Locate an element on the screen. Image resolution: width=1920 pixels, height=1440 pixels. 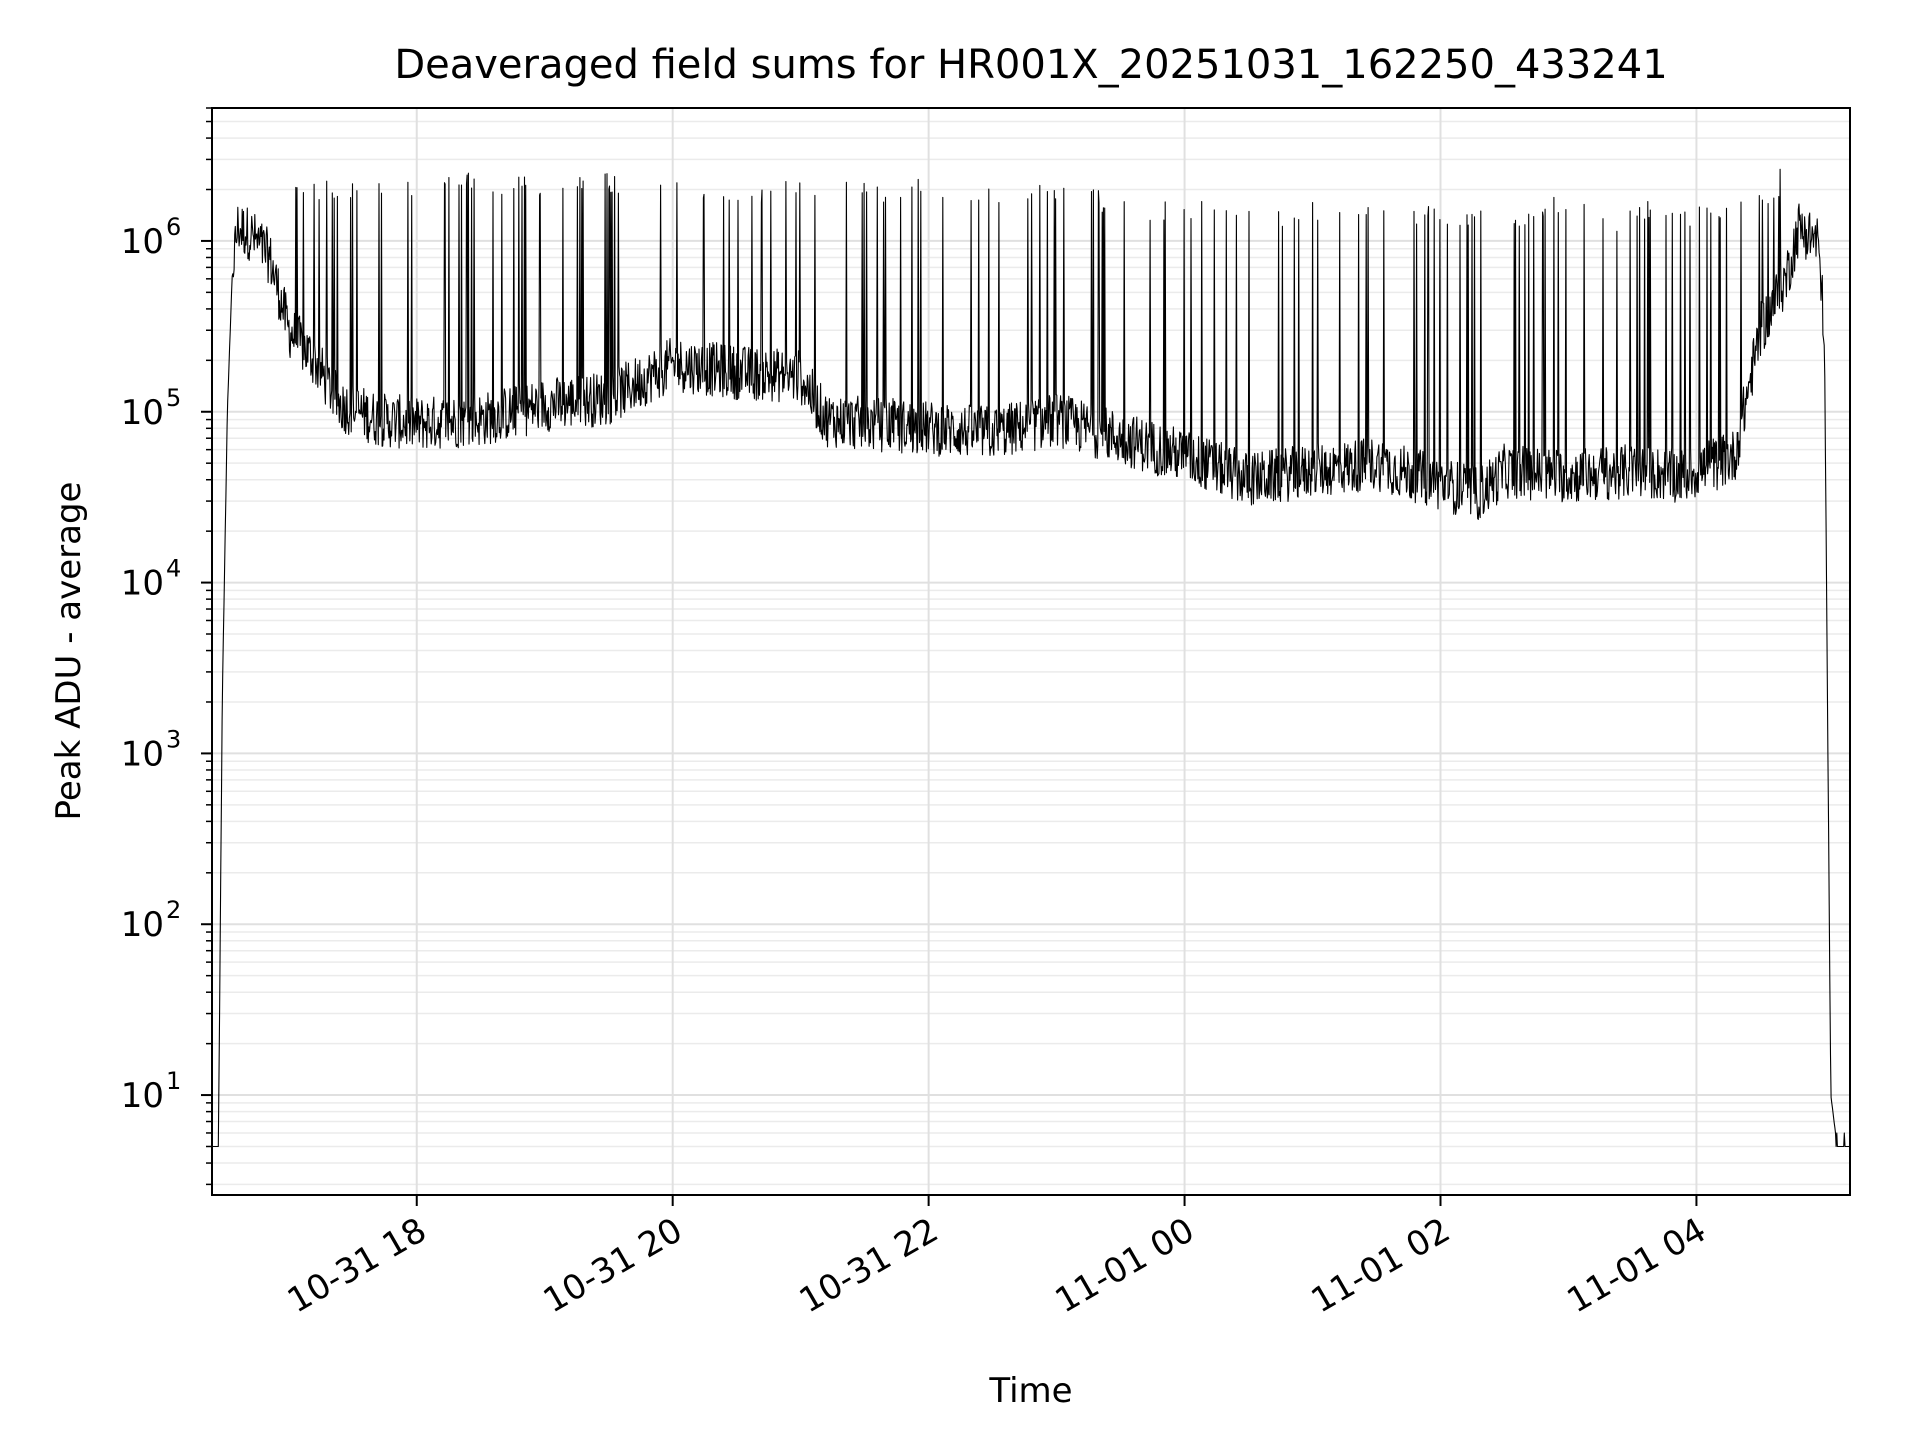
y-tick-exponent: 1 is located at coordinates (173, 1081).